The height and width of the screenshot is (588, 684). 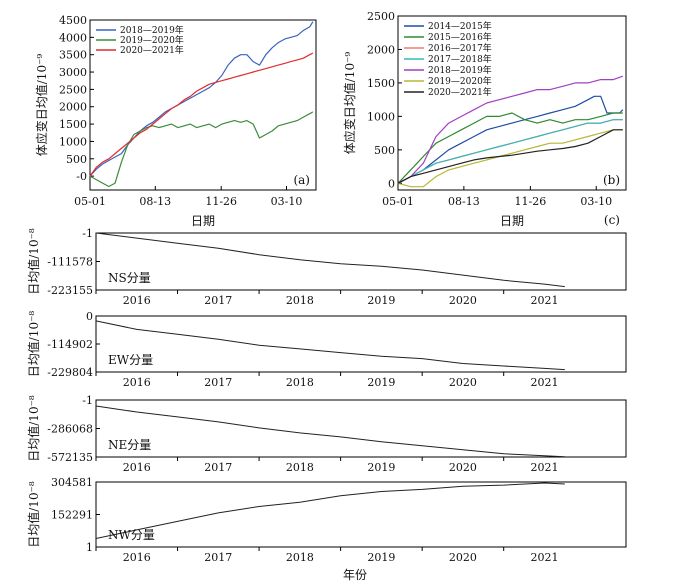 I want to click on strip-NS-frame, so click(x=361, y=261).